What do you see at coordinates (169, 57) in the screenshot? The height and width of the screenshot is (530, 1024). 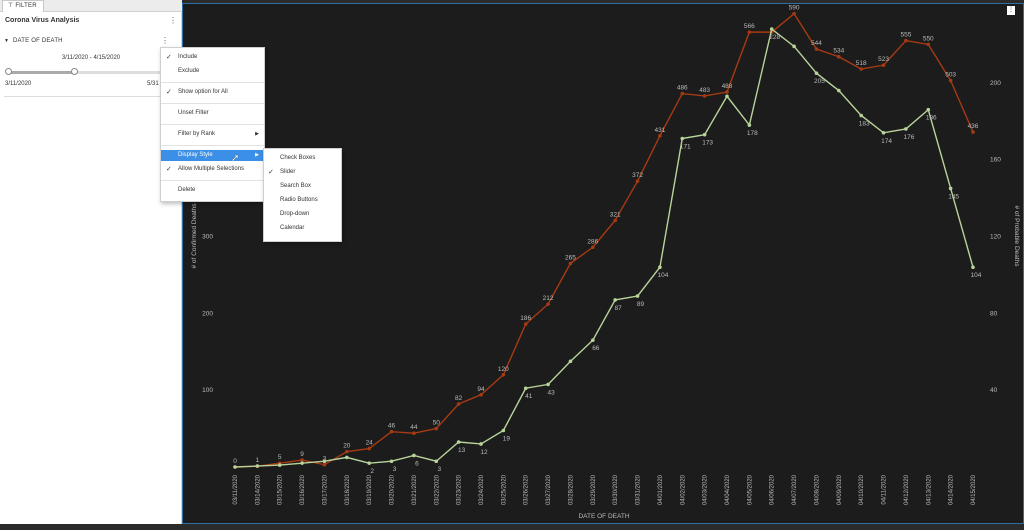 I see `check-icon: ✓` at bounding box center [169, 57].